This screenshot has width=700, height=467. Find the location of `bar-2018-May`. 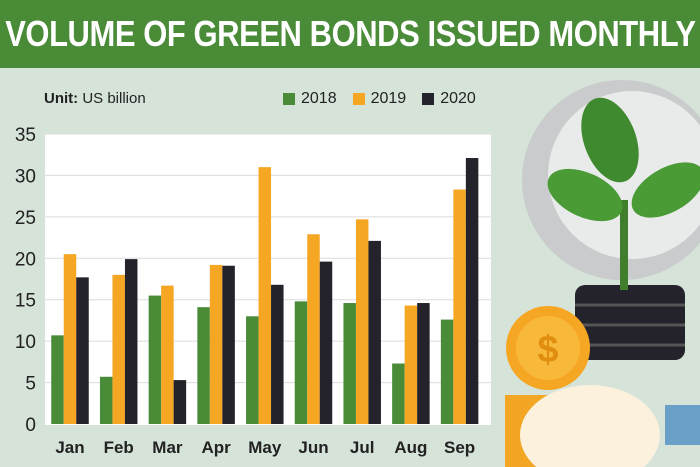

bar-2018-May is located at coordinates (252, 370).